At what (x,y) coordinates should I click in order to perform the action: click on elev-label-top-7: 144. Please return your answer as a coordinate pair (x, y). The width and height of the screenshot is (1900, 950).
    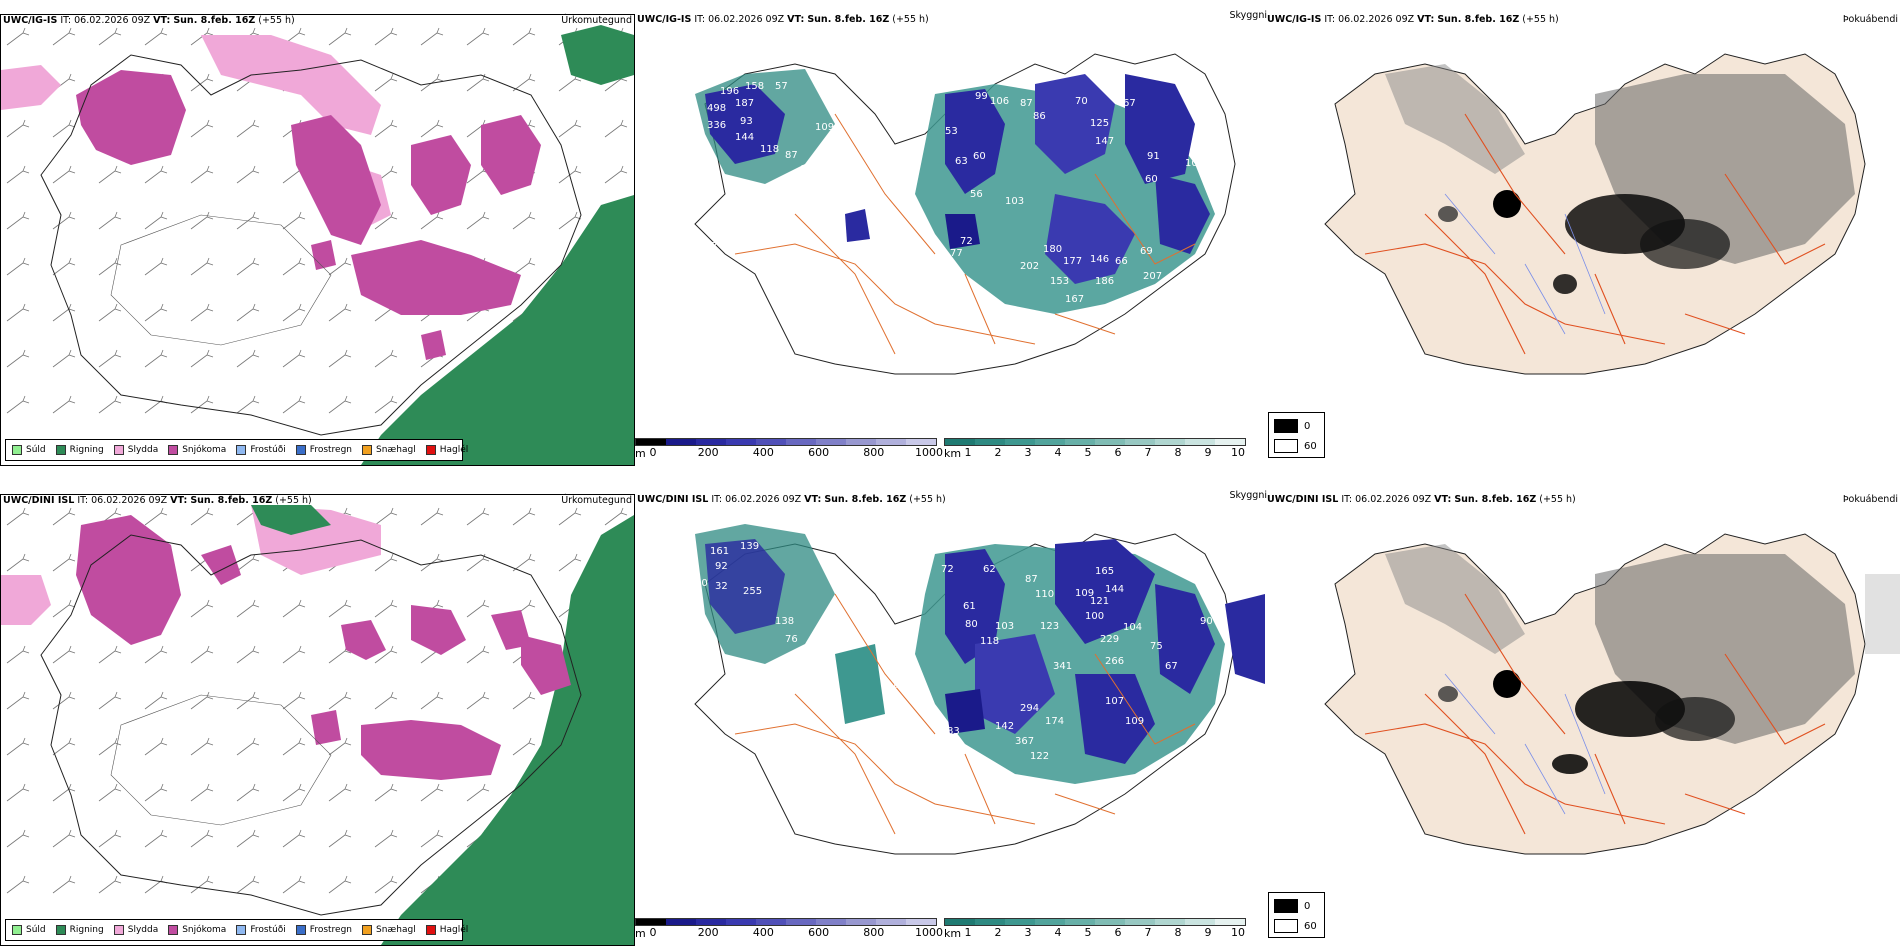
    Looking at the image, I should click on (744, 137).